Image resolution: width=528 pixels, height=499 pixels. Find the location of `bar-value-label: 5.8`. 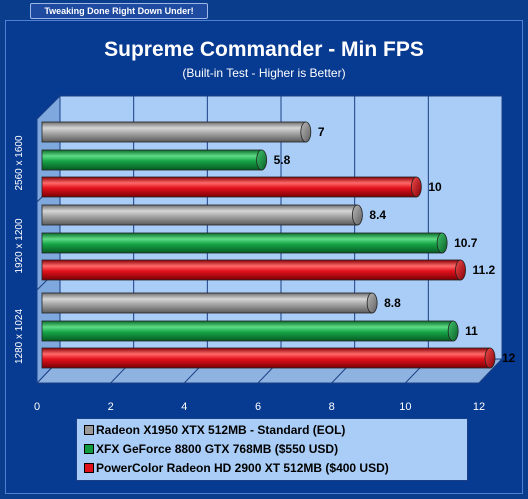

bar-value-label: 5.8 is located at coordinates (282, 160).